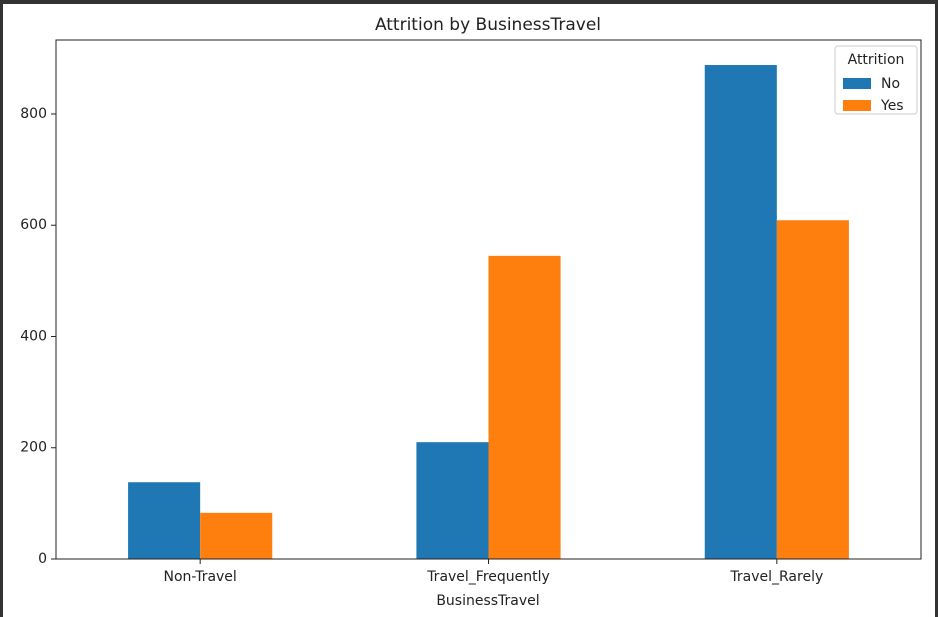  What do you see at coordinates (890, 84) in the screenshot?
I see `legend-label: No` at bounding box center [890, 84].